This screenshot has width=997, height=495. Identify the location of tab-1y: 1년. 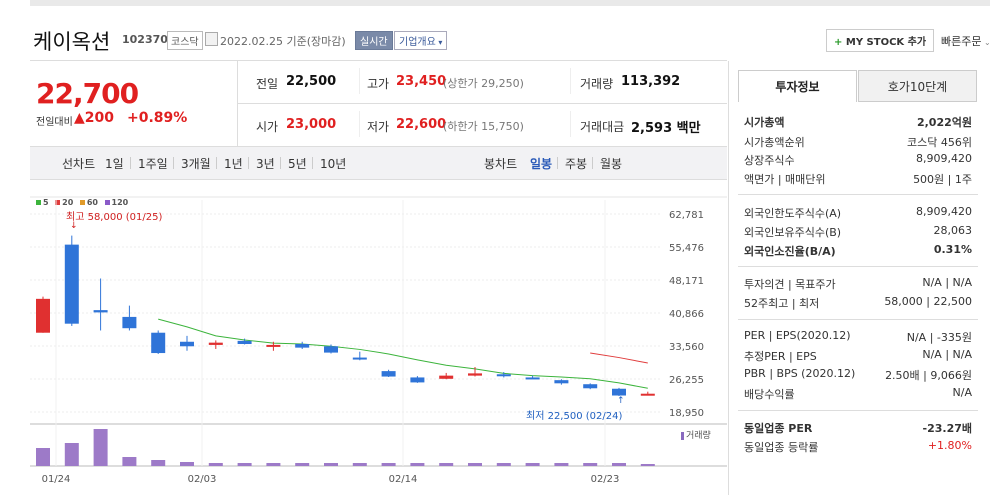
(233, 164).